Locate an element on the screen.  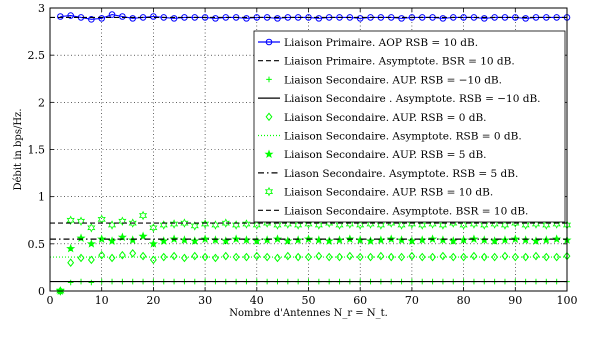
y-tick-label: 1 is located at coordinates (41, 197).